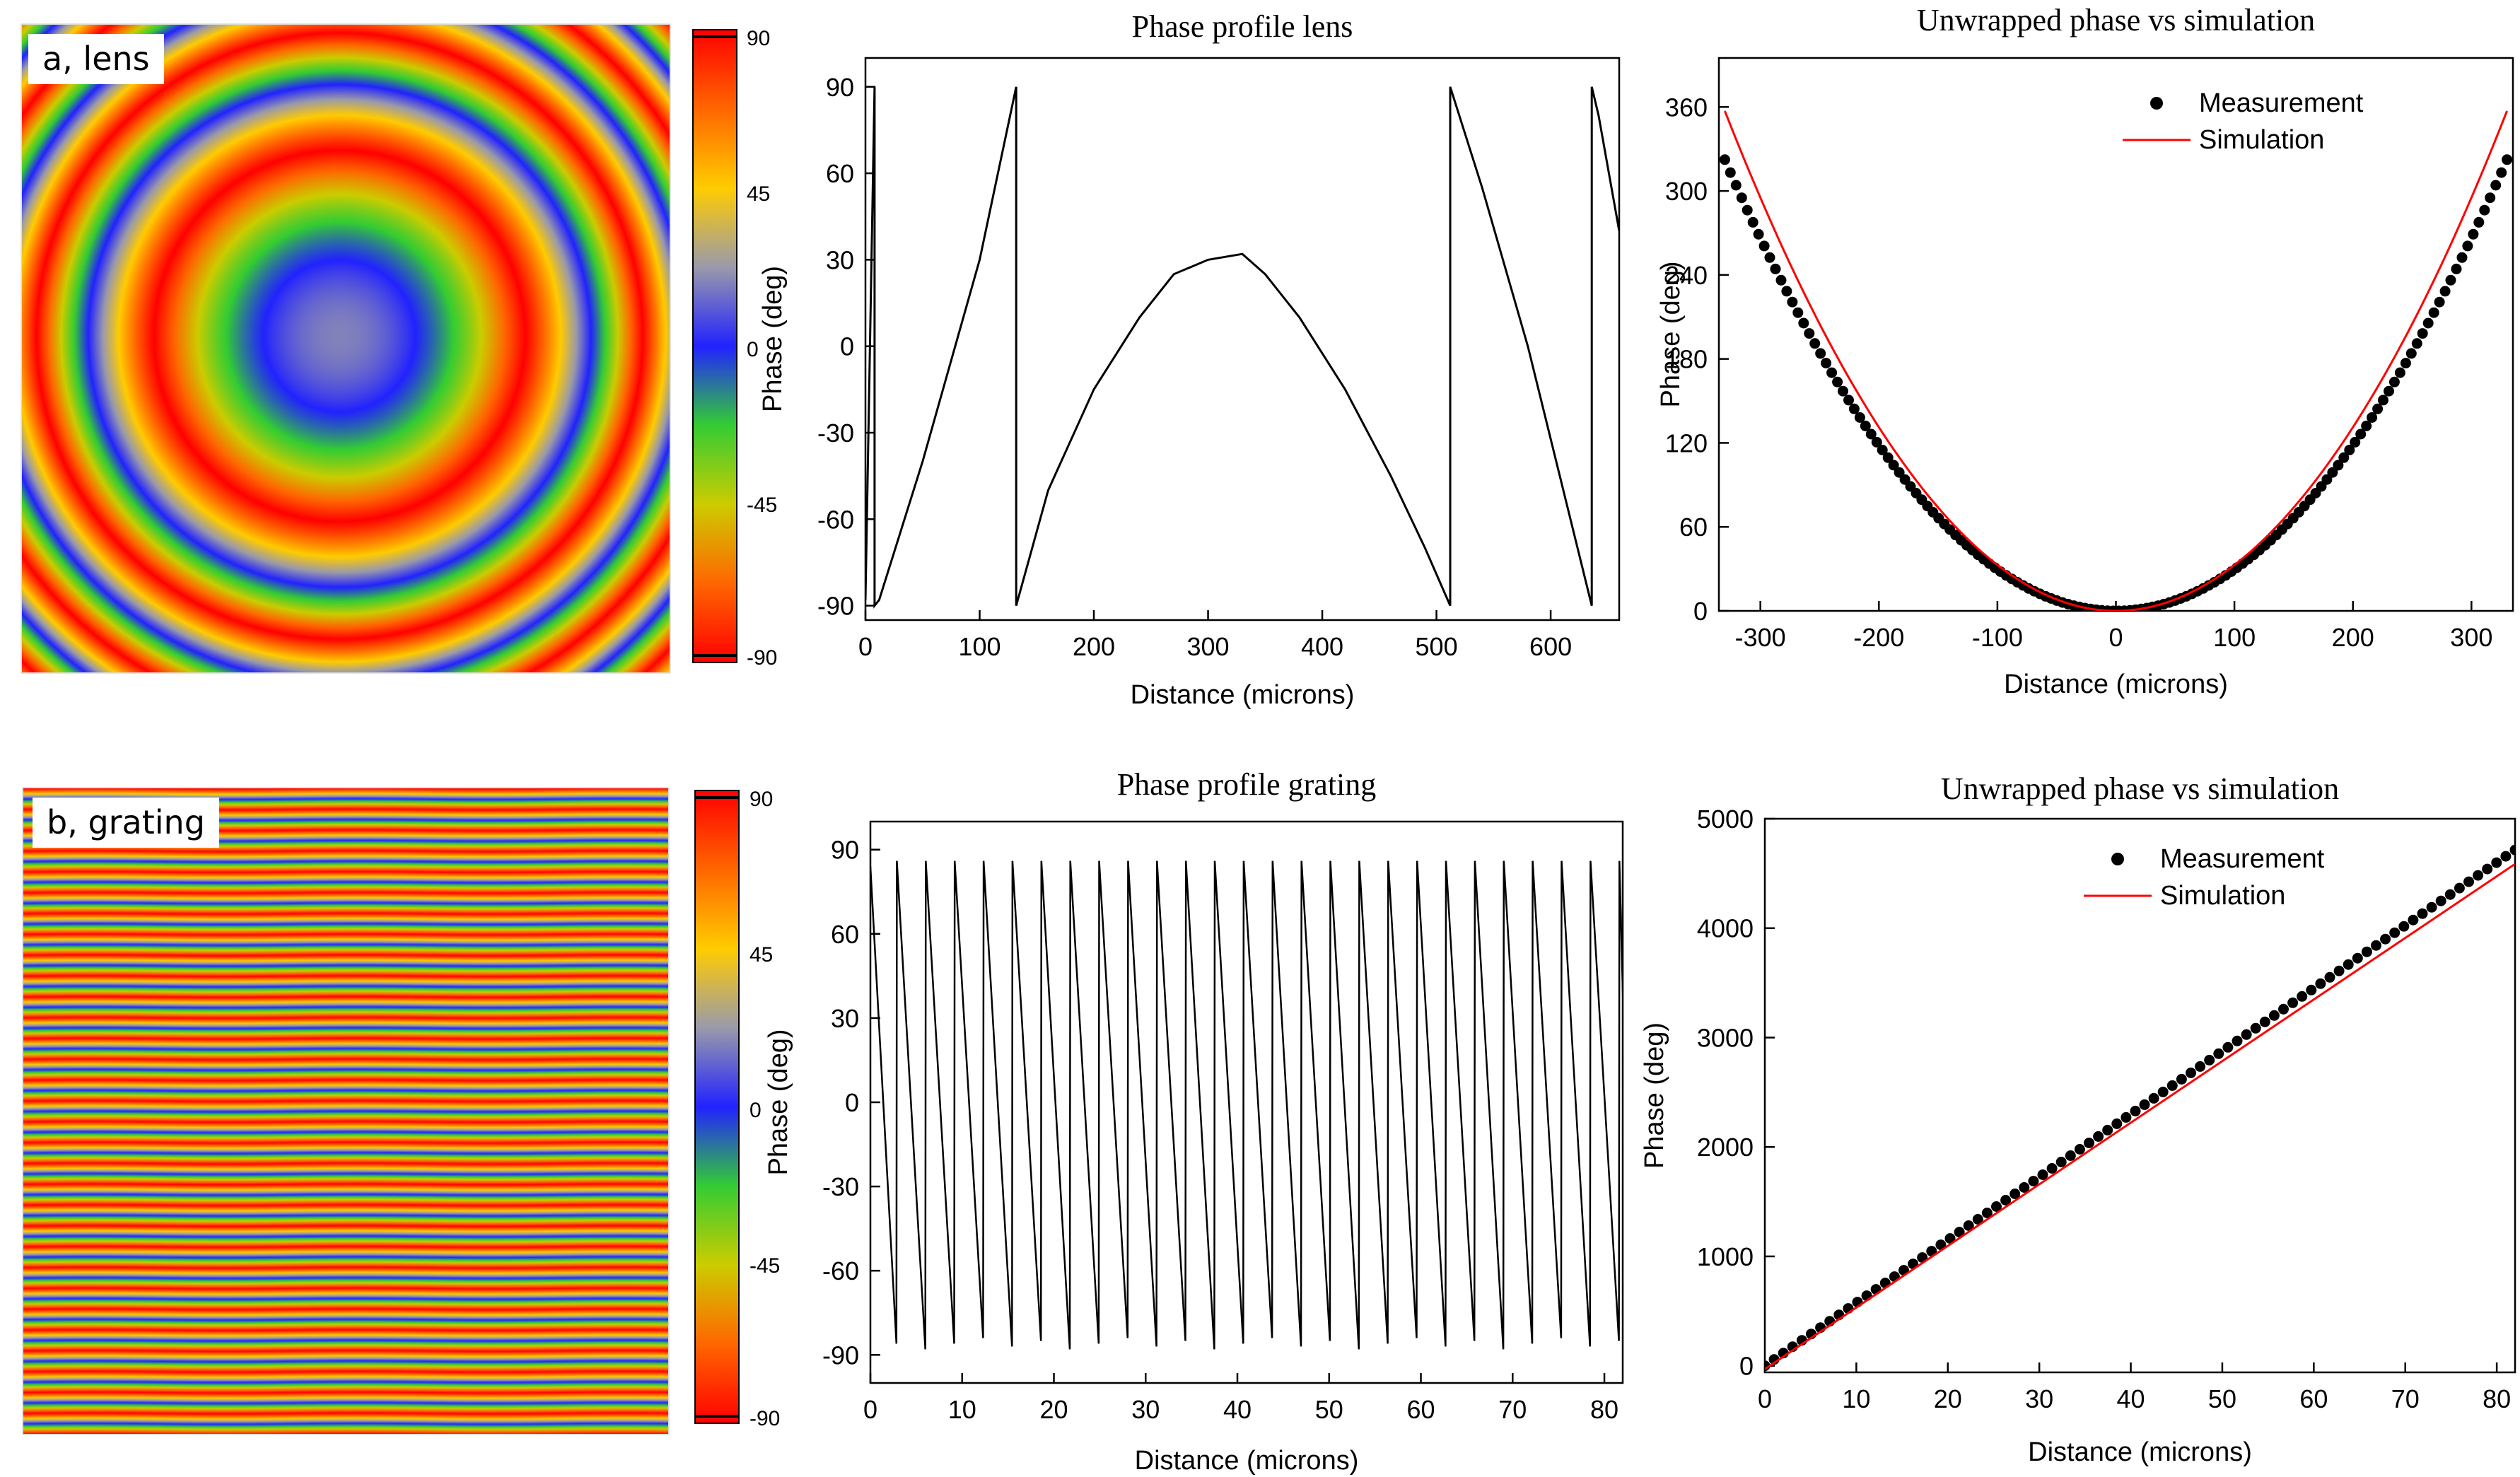 Image resolution: width=2520 pixels, height=1477 pixels. I want to click on grating-unwrapped-xtick-label: 40, so click(2131, 1398).